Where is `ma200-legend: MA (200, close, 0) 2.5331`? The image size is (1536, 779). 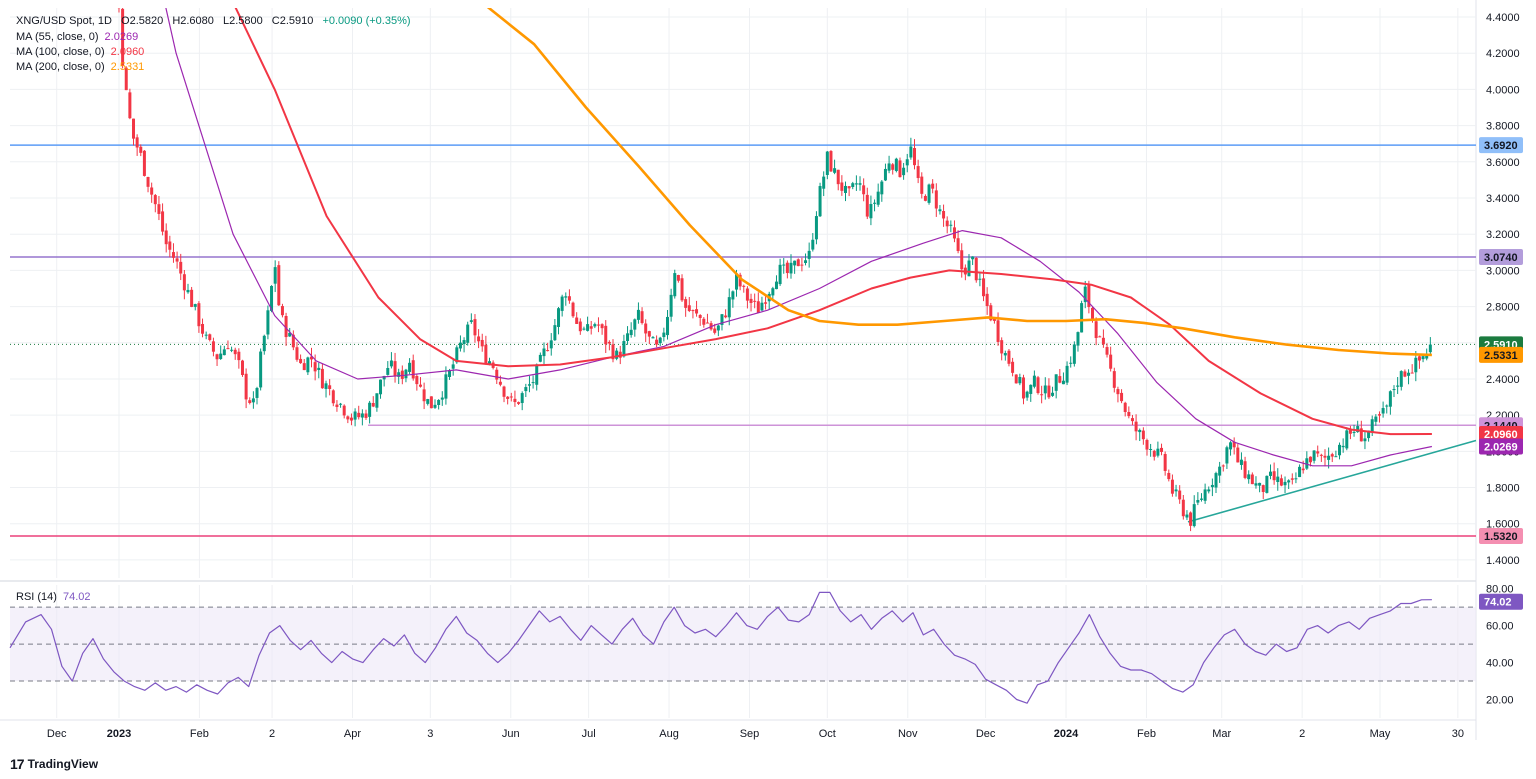
ma200-legend: MA (200, close, 0) 2.5331 is located at coordinates (80, 67).